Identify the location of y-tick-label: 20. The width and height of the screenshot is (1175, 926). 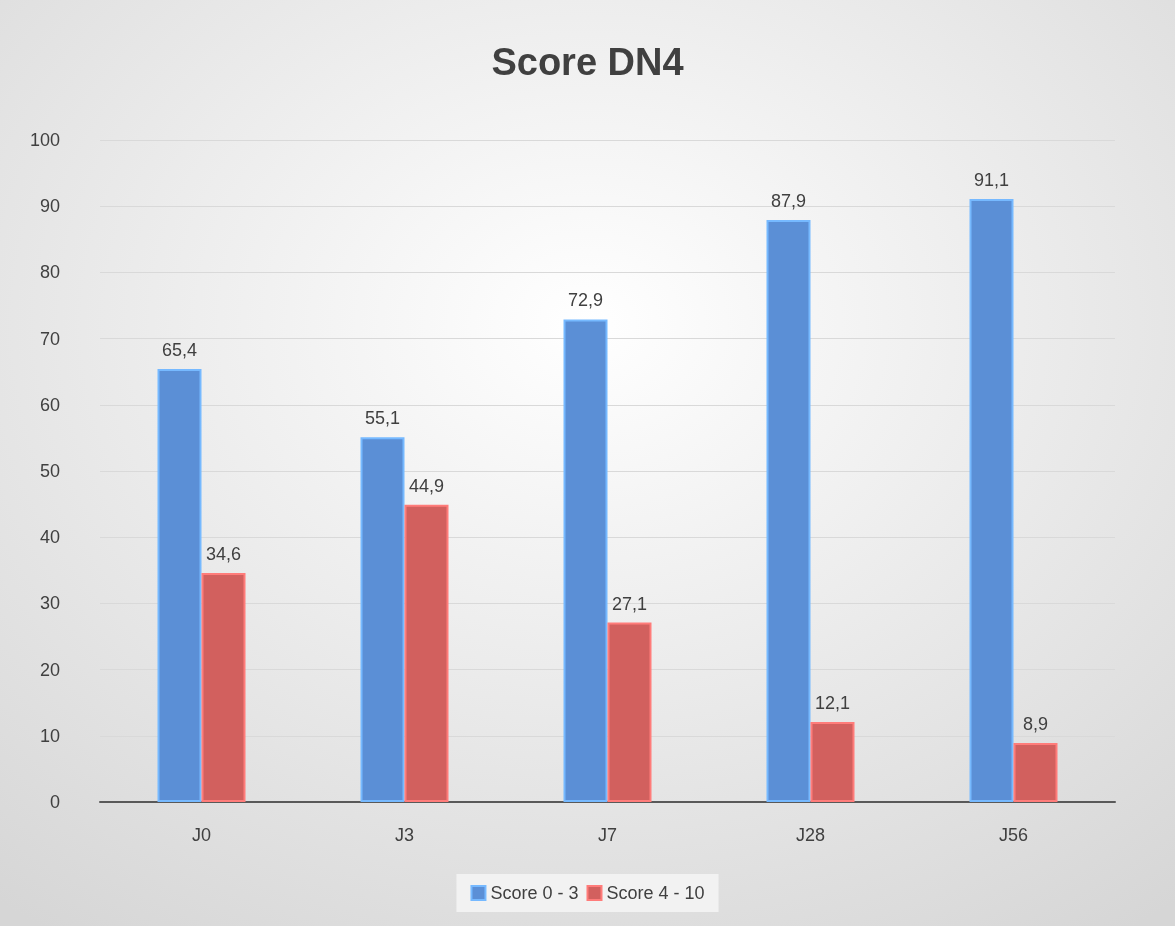
(49, 669).